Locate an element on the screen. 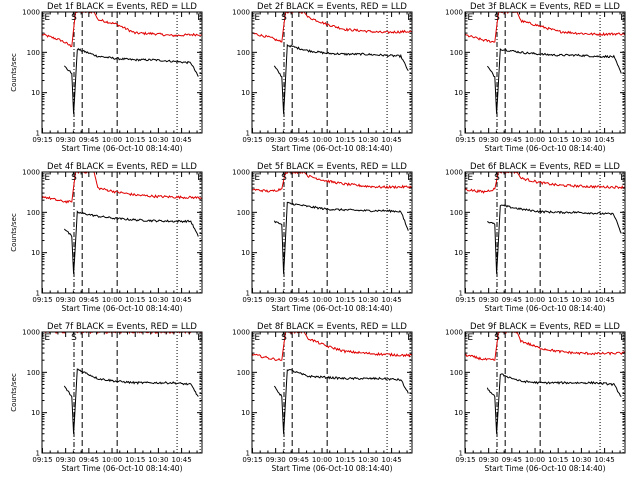  chart-title: Det 6f BLACK = Events, RED = LLD is located at coordinates (545, 167).